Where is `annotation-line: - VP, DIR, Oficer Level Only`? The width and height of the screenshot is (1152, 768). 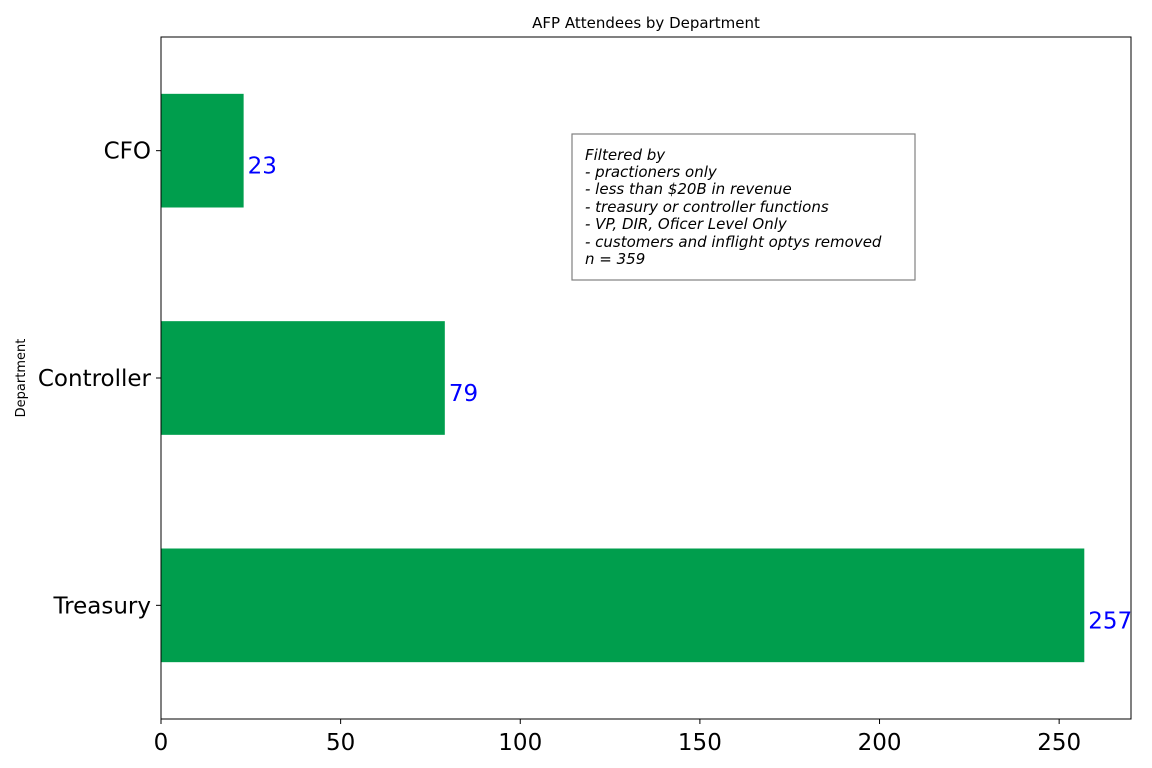
annotation-line: - VP, DIR, Oficer Level Only is located at coordinates (686, 224).